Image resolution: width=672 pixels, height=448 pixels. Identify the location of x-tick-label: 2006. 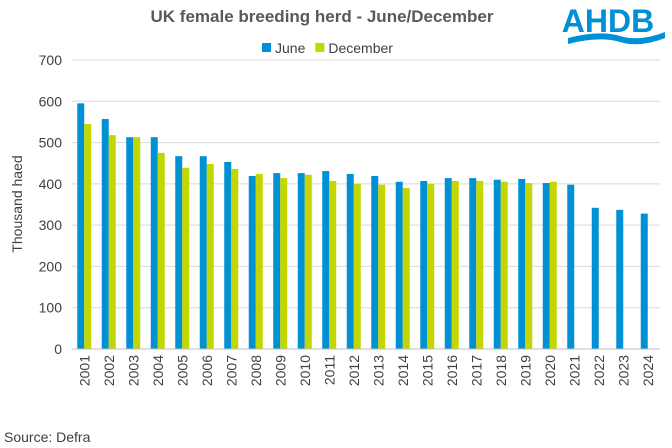
(207, 370).